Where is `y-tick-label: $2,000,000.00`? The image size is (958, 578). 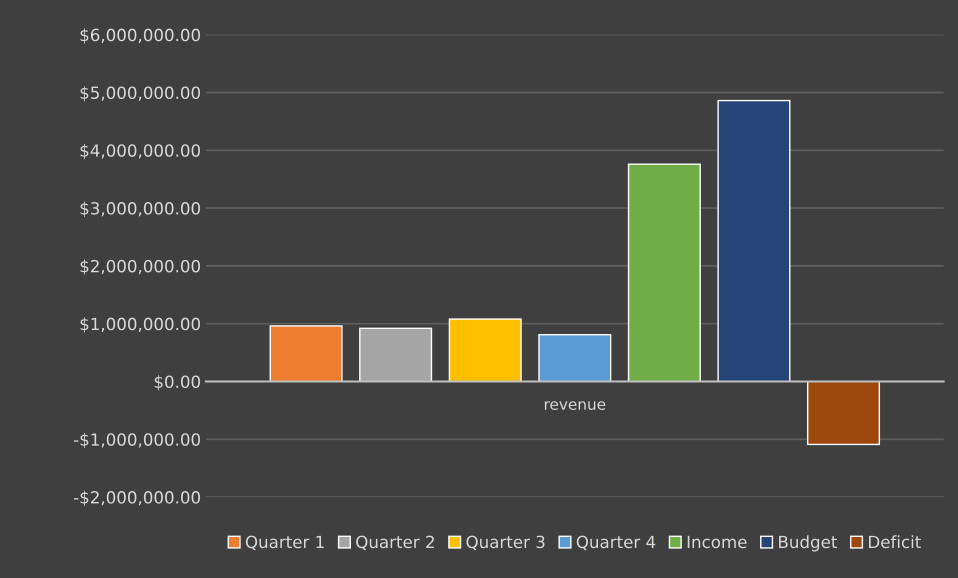 y-tick-label: $2,000,000.00 is located at coordinates (140, 267).